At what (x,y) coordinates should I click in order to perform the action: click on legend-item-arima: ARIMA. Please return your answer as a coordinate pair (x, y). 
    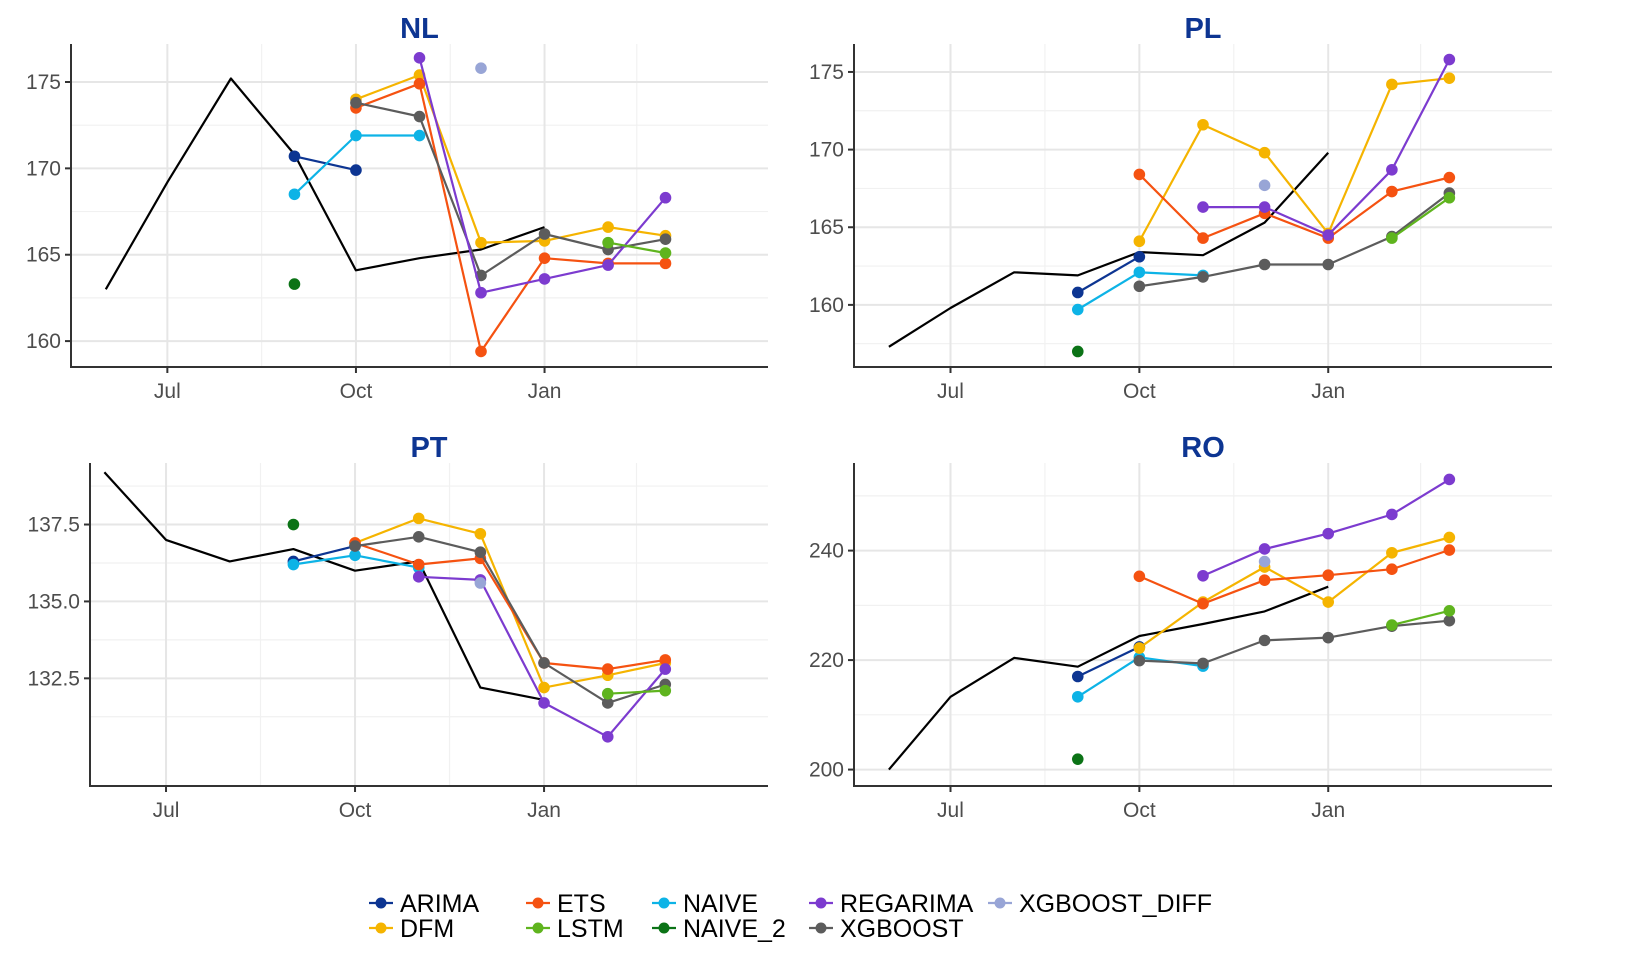
    Looking at the image, I should click on (424, 904).